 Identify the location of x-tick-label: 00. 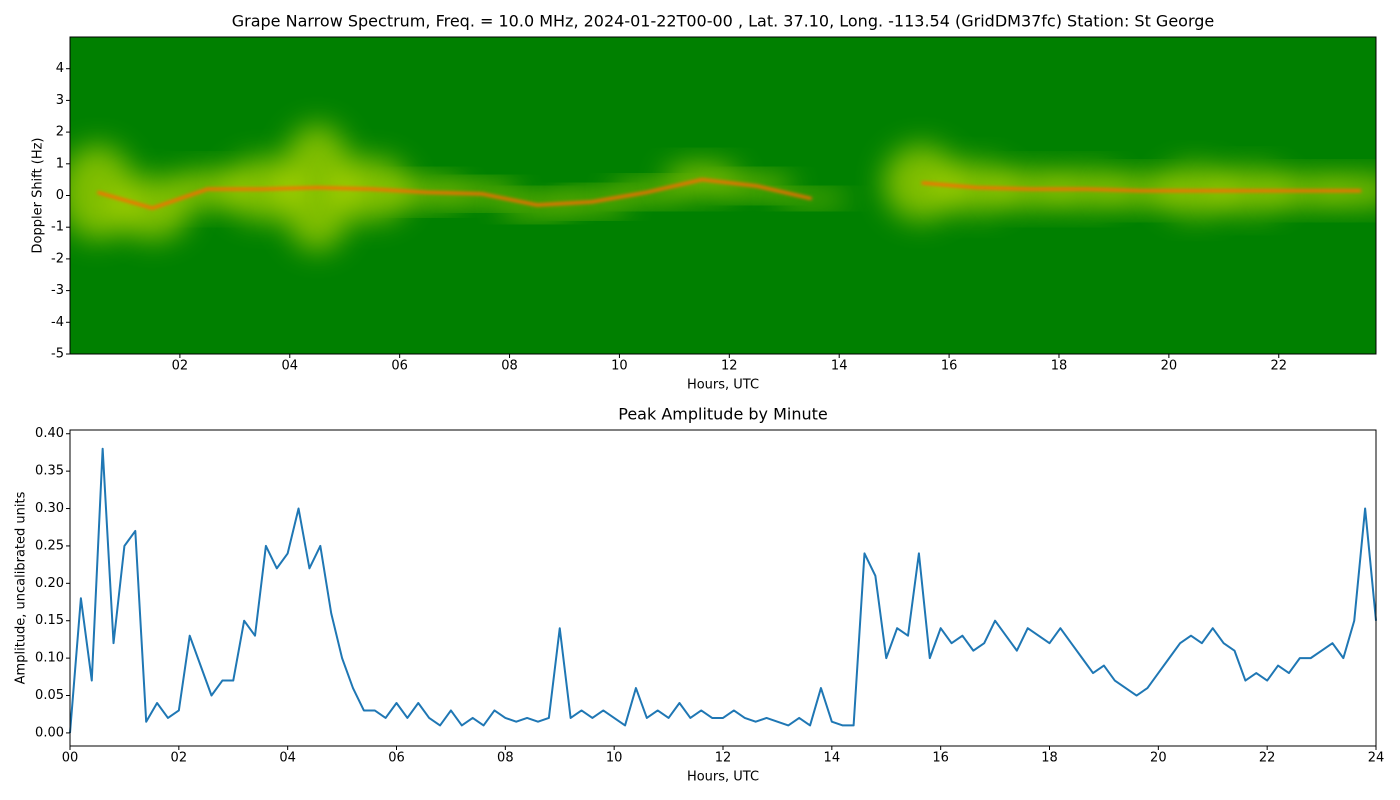
(70, 758).